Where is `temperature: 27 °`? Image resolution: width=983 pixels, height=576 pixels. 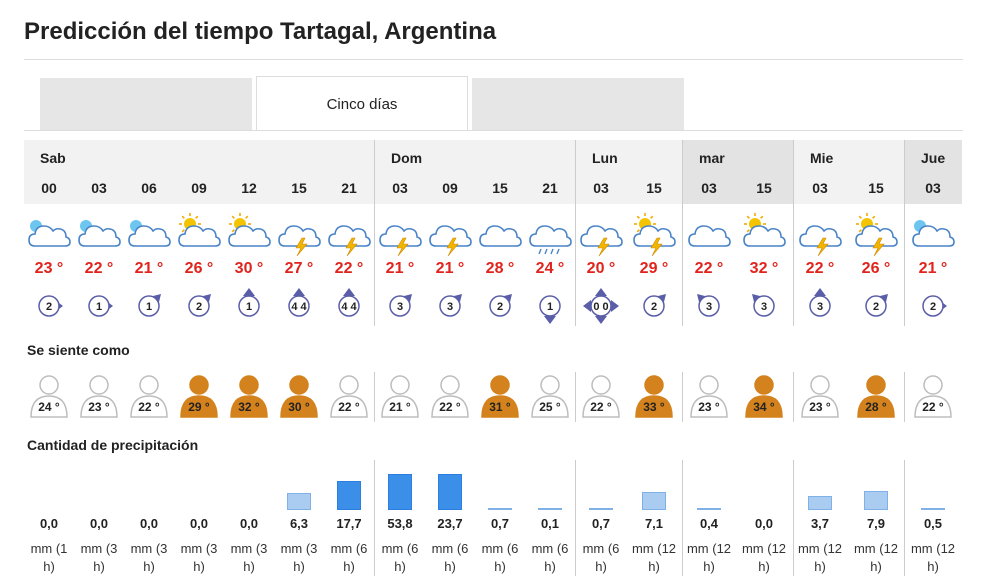 temperature: 27 ° is located at coordinates (299, 268).